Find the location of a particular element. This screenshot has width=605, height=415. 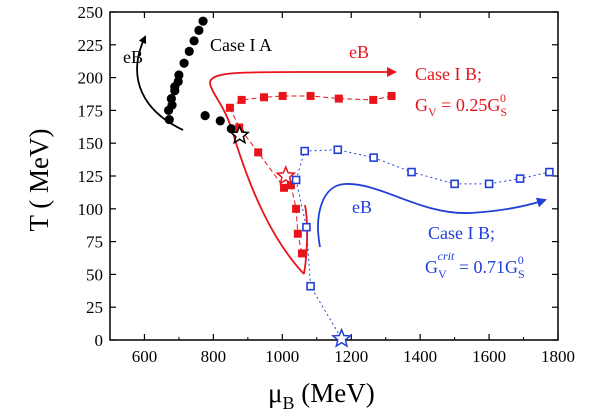

annotation-eB-blue: eB is located at coordinates (362, 207).